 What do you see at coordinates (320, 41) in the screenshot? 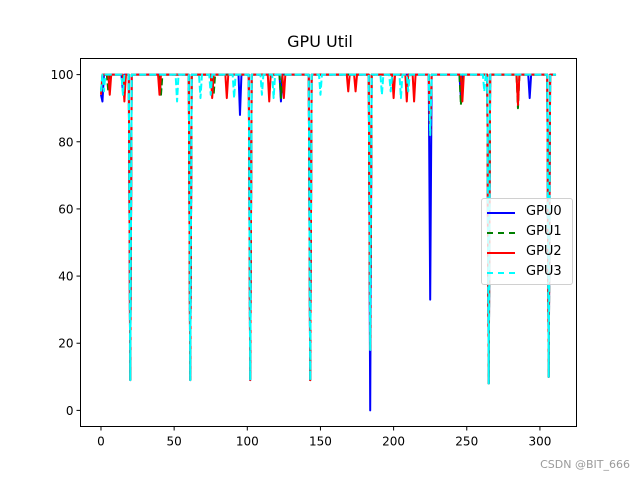
I see `chart-title: GPU Util` at bounding box center [320, 41].